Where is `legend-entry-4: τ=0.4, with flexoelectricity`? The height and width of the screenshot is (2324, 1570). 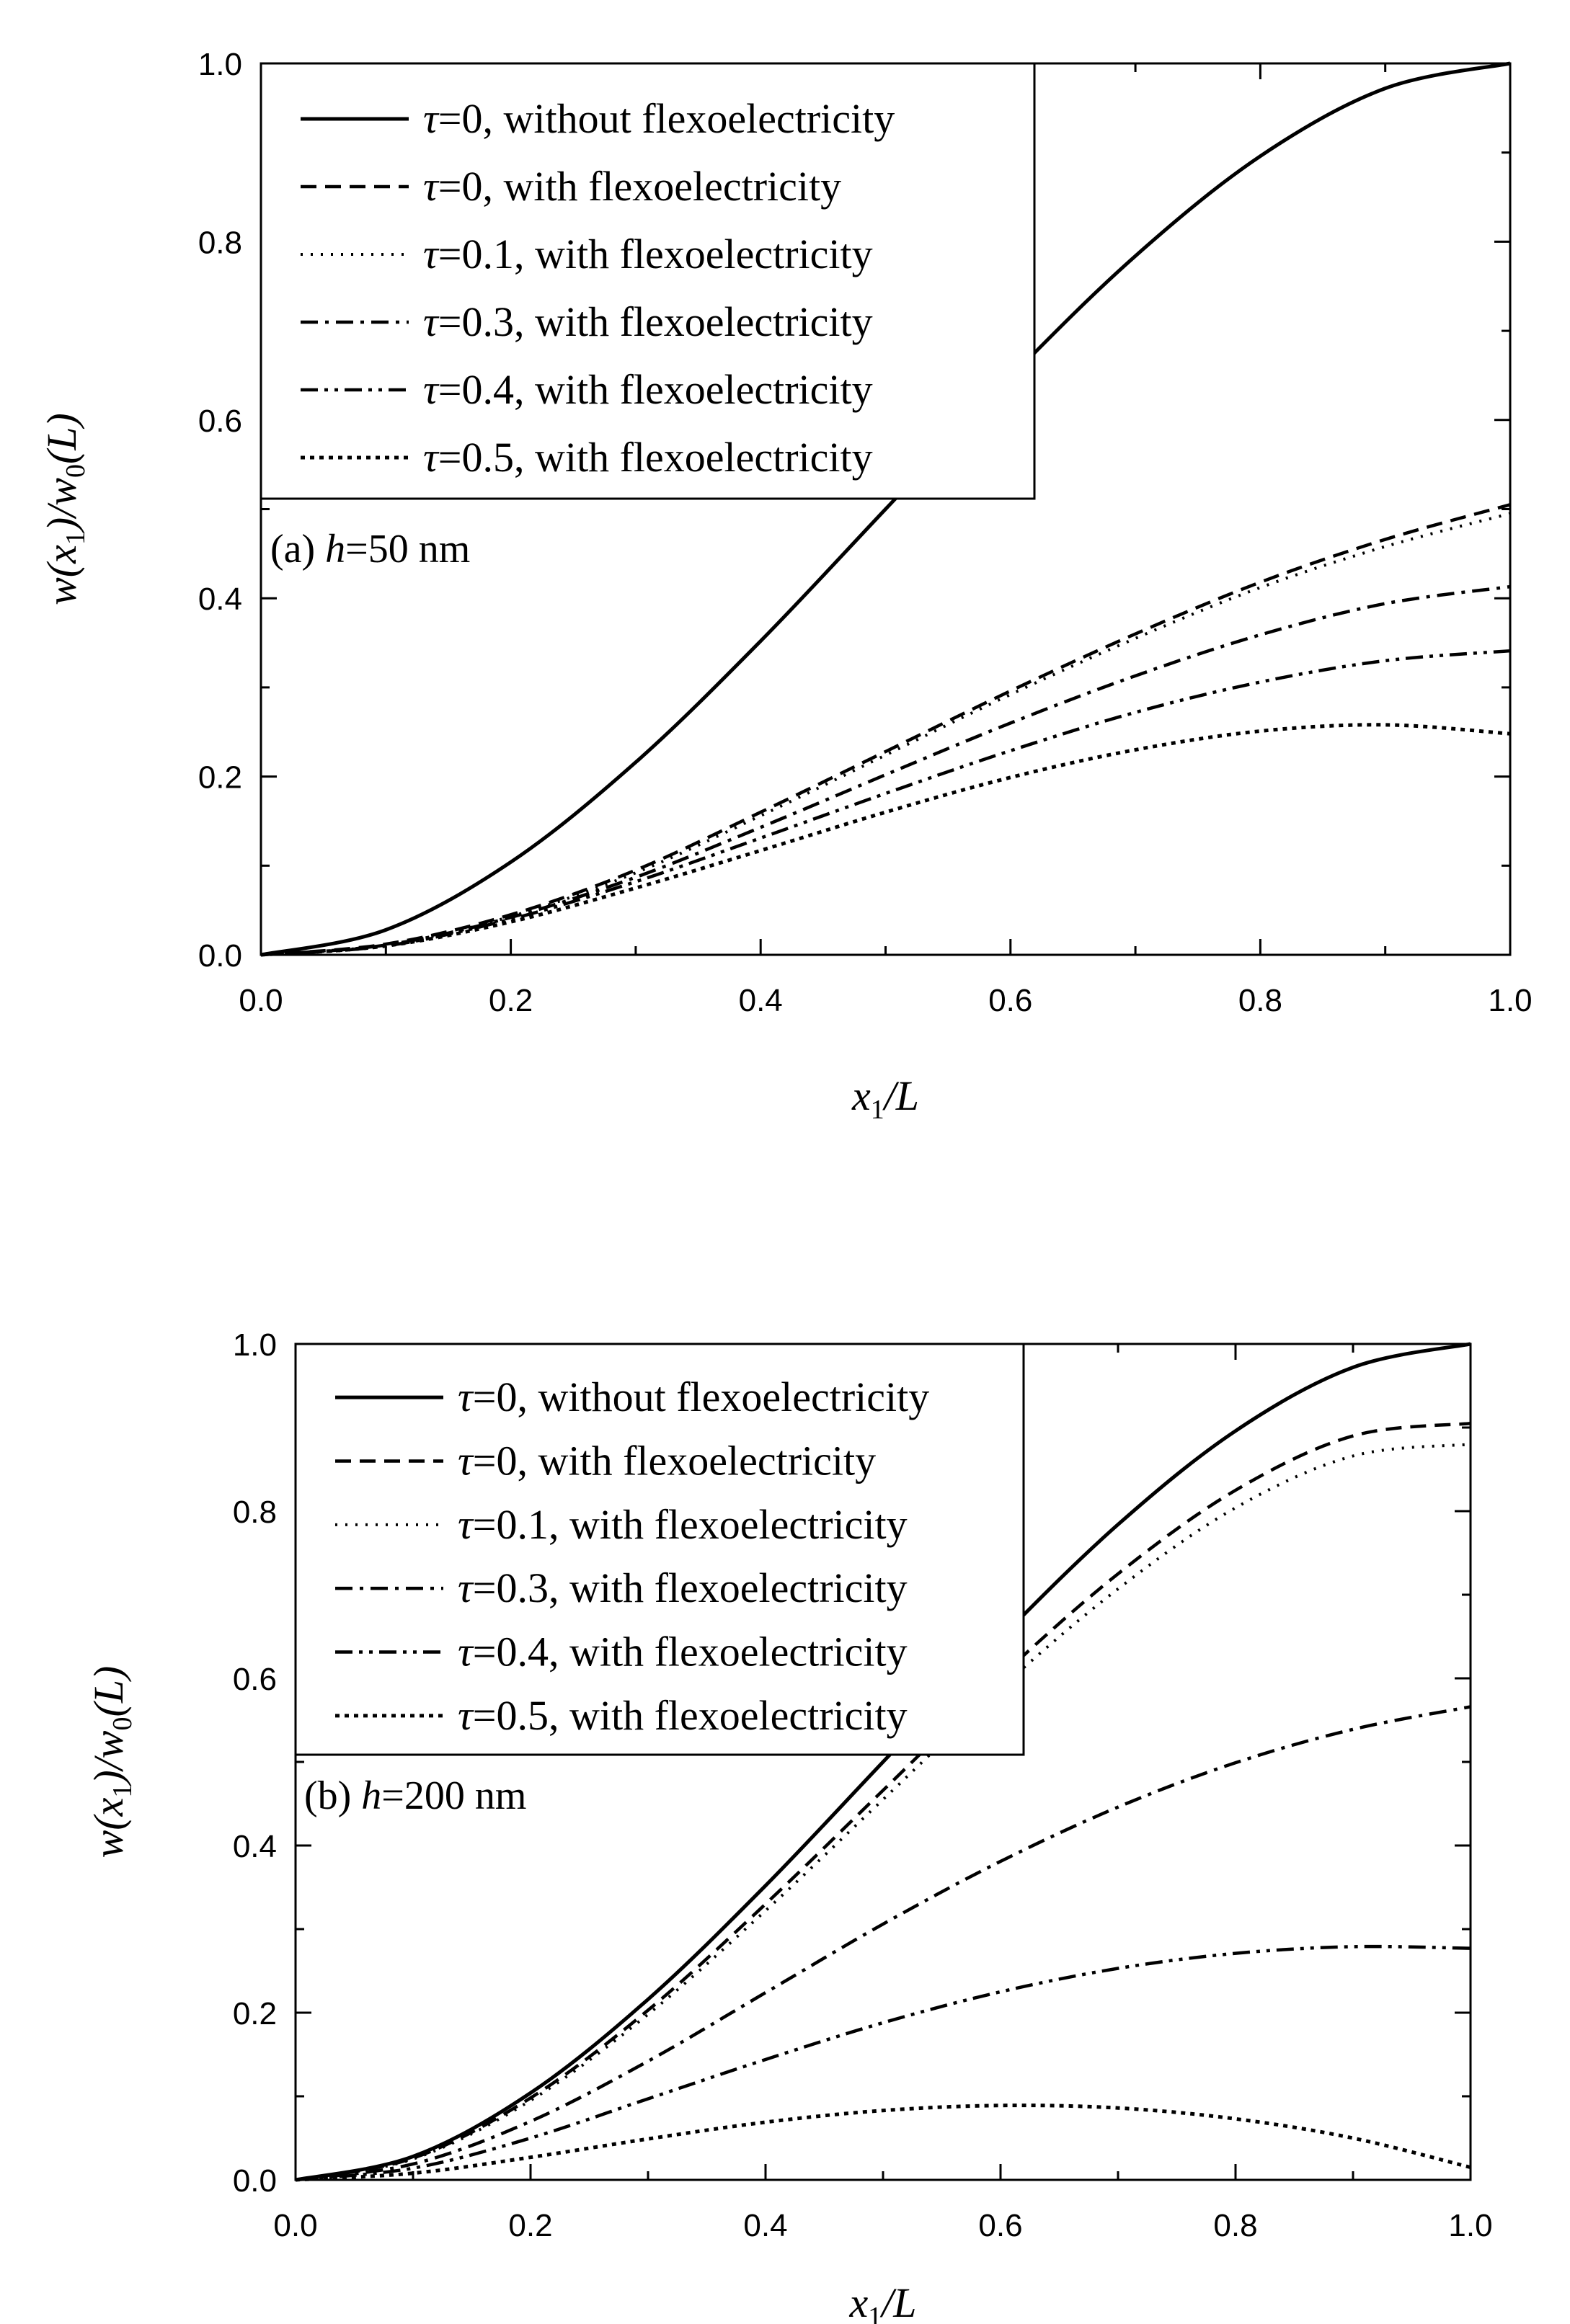 legend-entry-4: τ=0.4, with flexoelectricity is located at coordinates (683, 1652).